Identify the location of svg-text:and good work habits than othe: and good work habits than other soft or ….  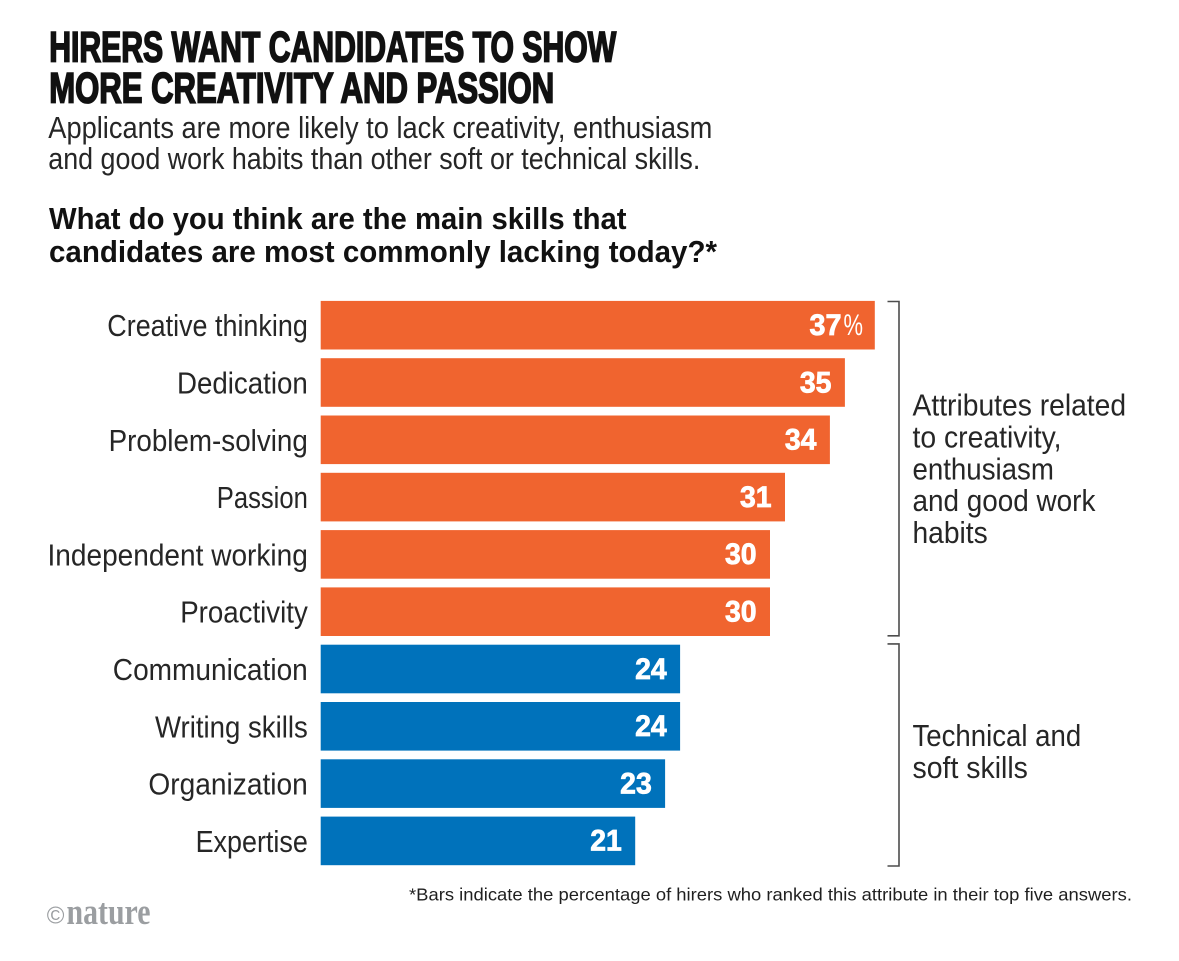
(374, 158).